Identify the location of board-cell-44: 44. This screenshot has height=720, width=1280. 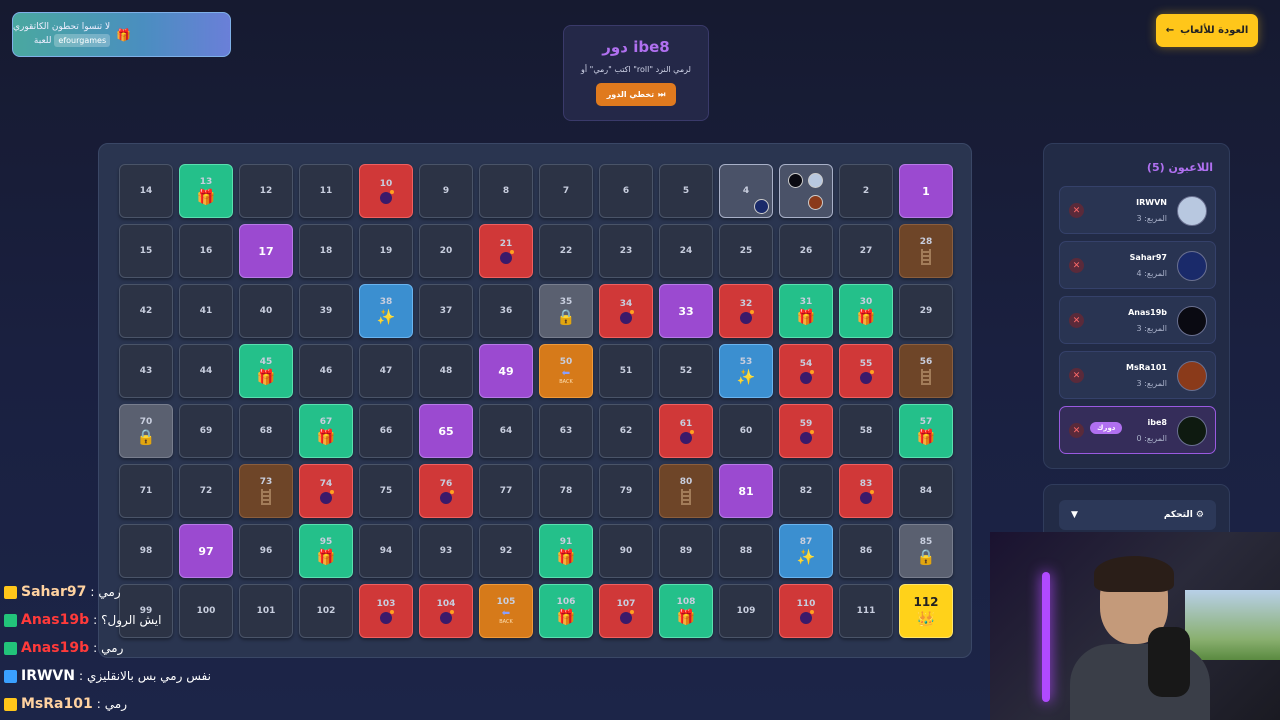
(206, 371).